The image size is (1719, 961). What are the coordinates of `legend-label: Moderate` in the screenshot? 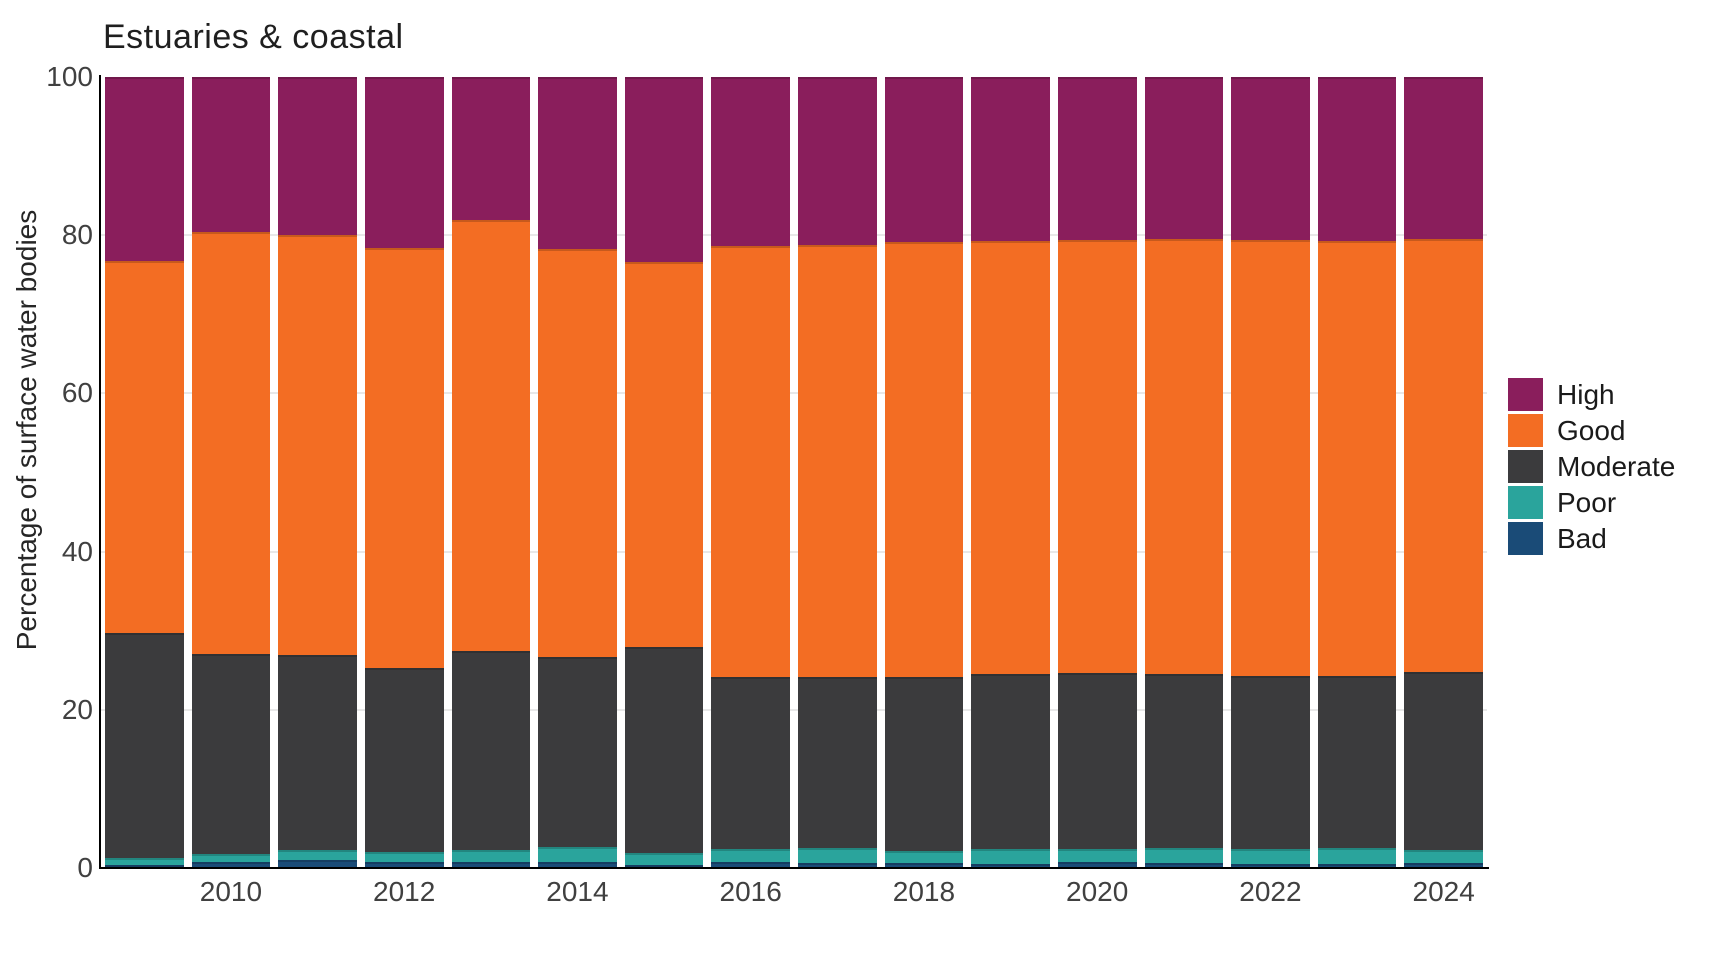 It's located at (1616, 466).